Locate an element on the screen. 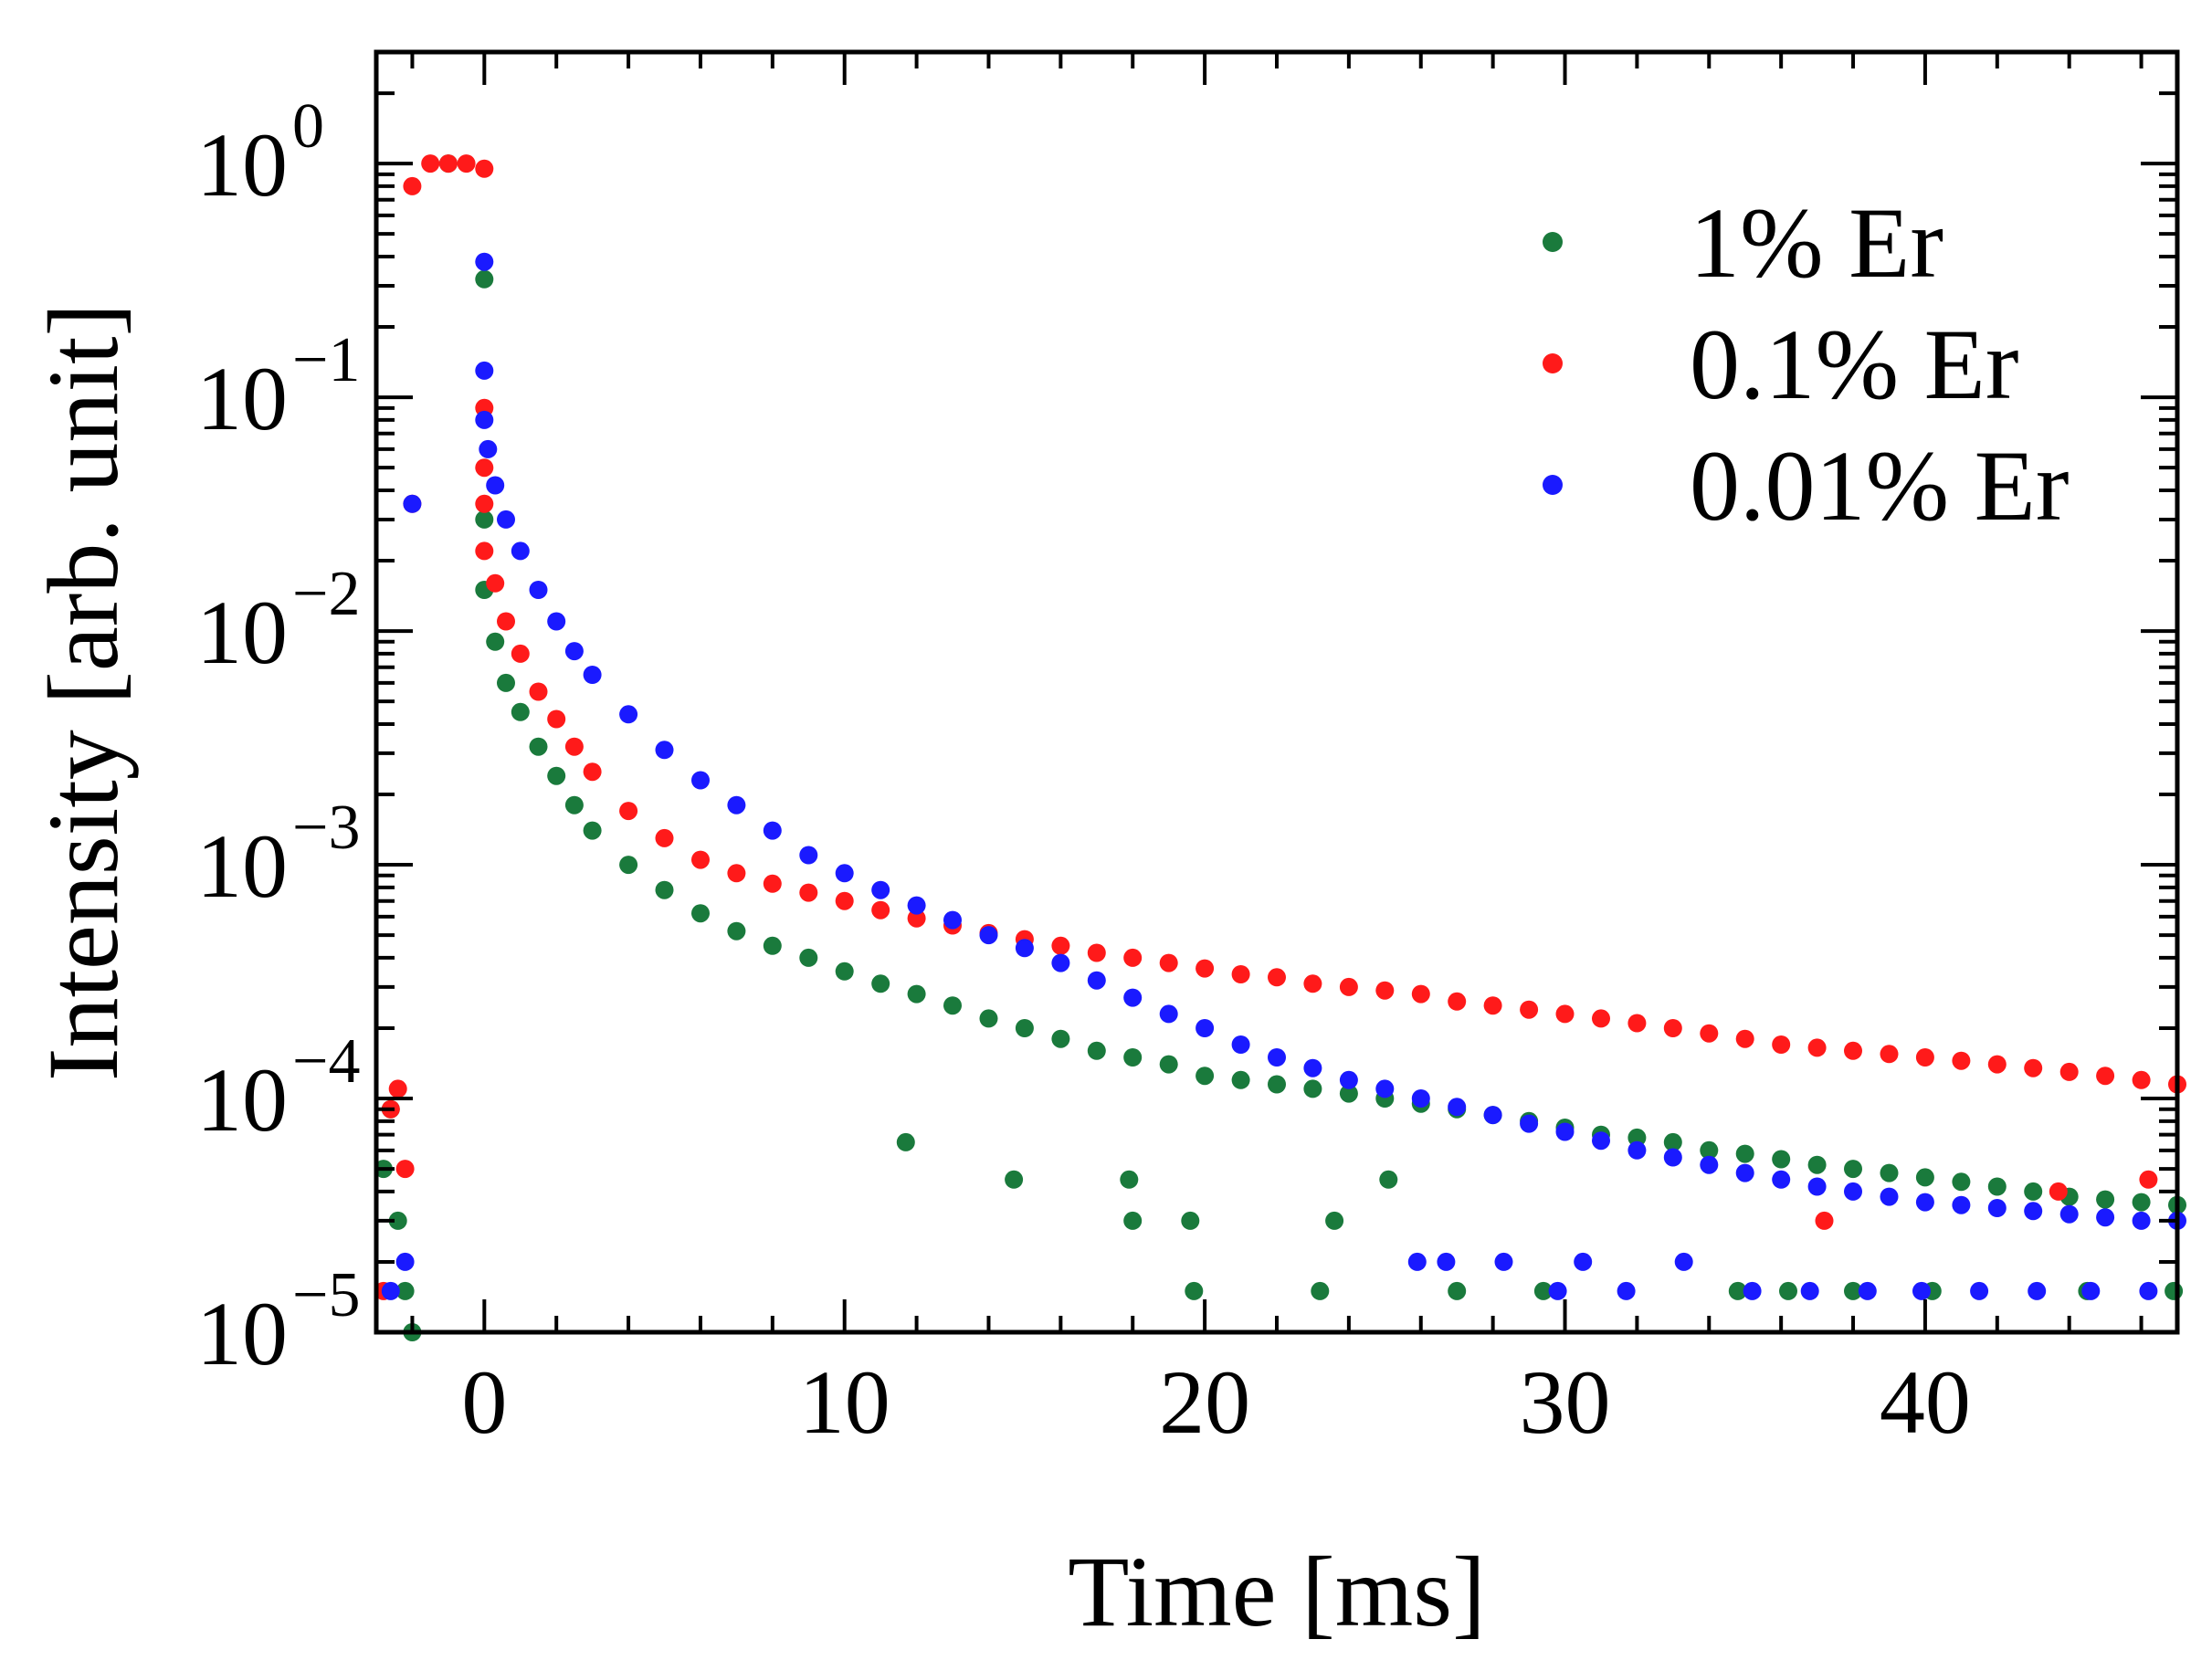  x-tick-label: 30 is located at coordinates (1565, 1402).